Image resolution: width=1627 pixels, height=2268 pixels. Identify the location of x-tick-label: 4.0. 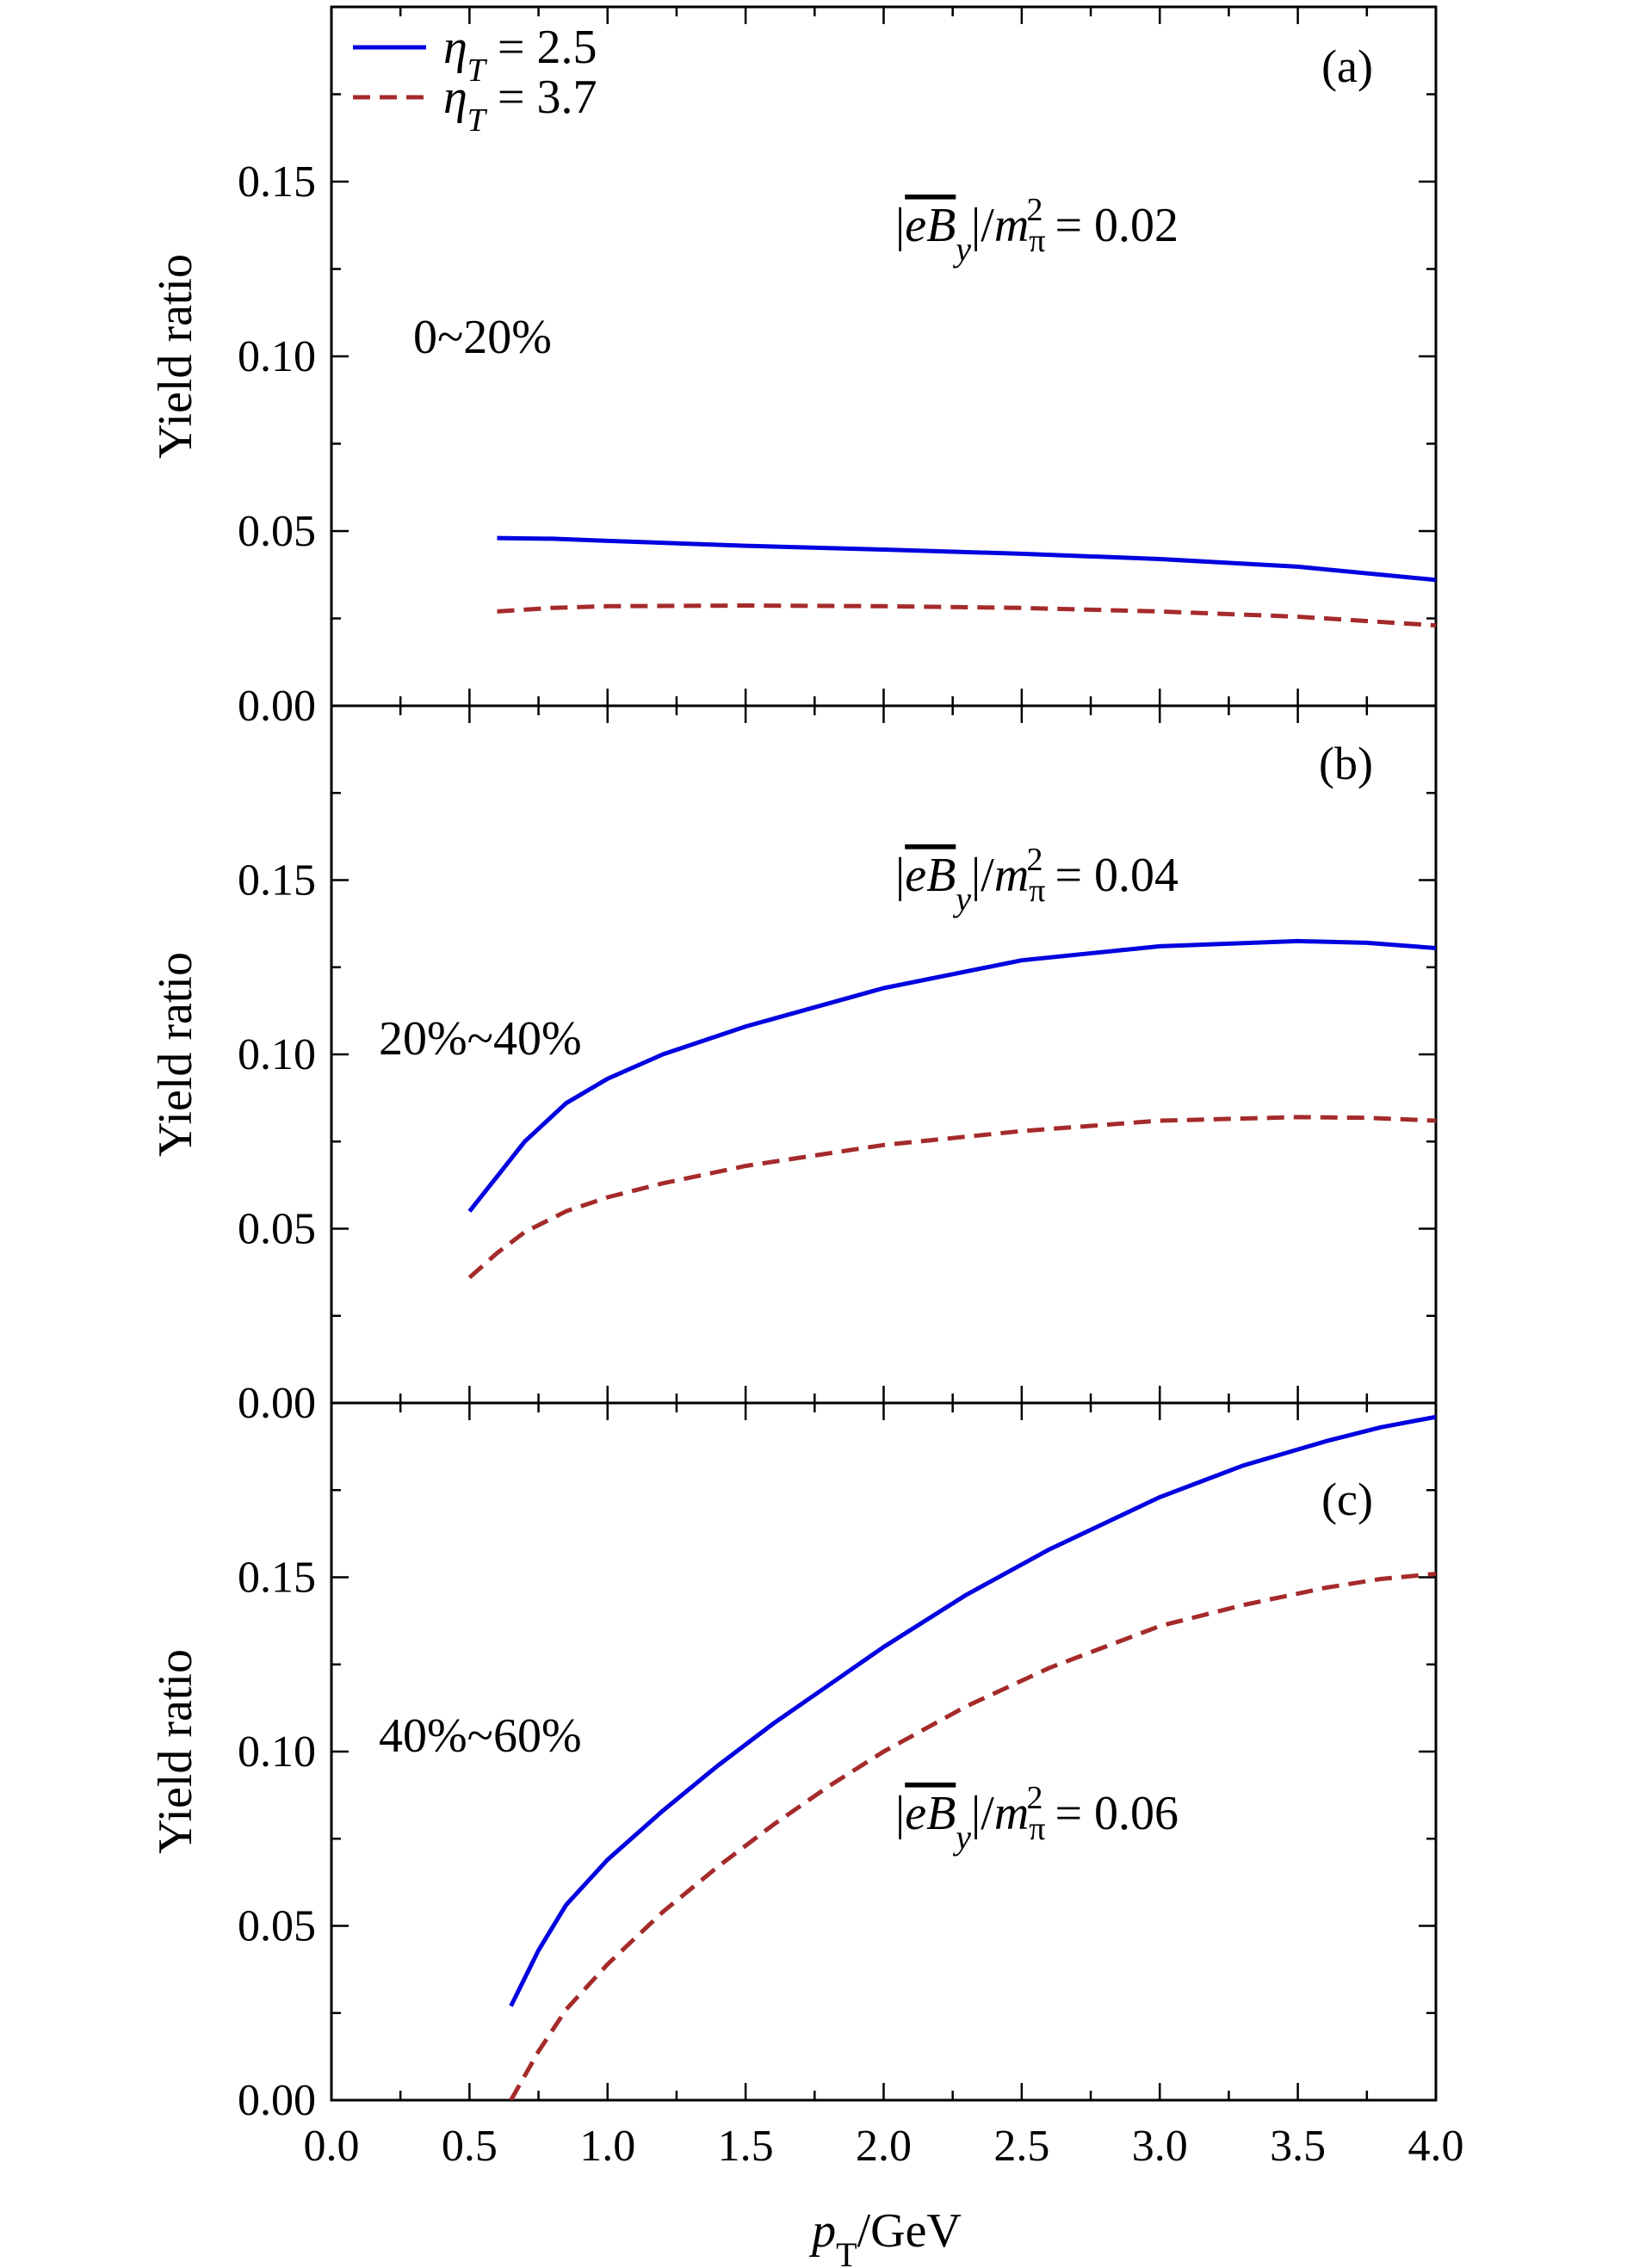
(1436, 2146).